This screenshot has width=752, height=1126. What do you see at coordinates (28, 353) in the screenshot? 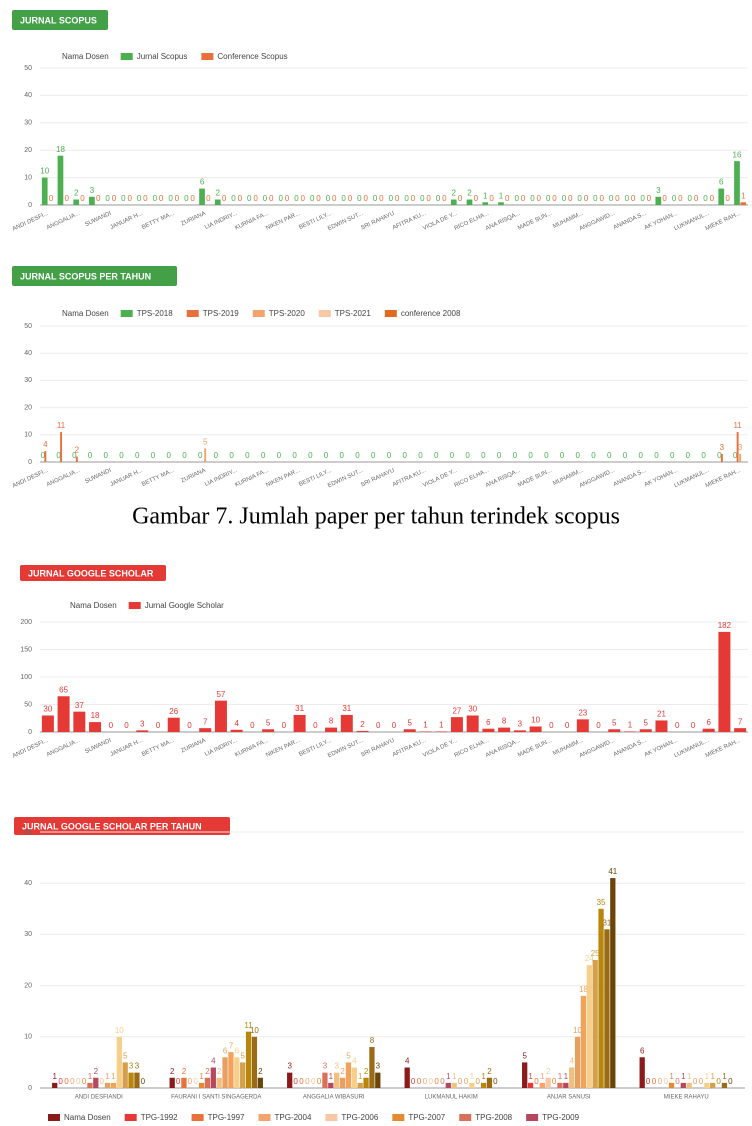
I see `y-tick-label: 40` at bounding box center [28, 353].